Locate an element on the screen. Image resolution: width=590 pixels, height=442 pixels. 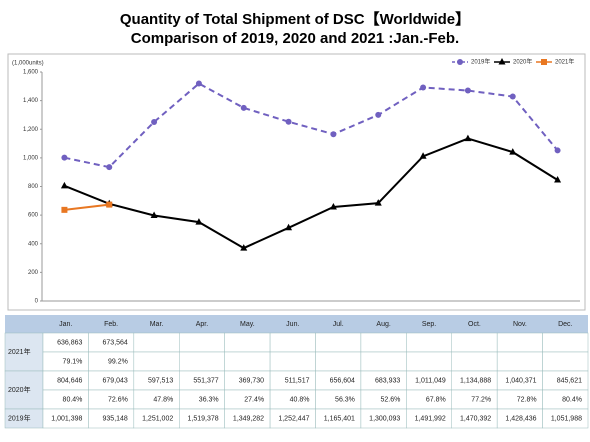
y-tick-label: 400 is located at coordinates (33, 244).